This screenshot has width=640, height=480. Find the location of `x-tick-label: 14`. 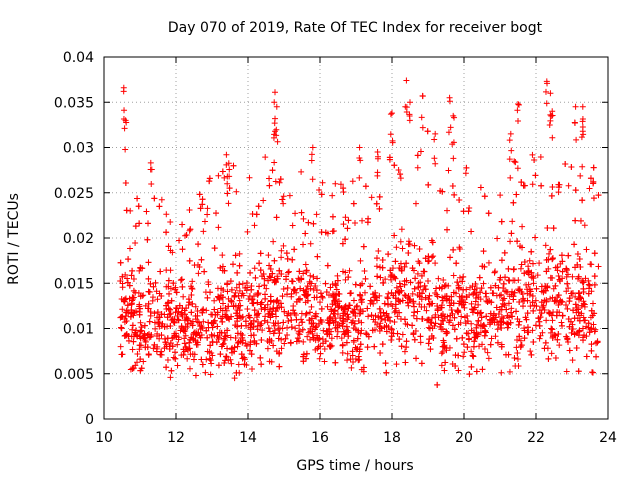

x-tick-label: 14 is located at coordinates (248, 438).